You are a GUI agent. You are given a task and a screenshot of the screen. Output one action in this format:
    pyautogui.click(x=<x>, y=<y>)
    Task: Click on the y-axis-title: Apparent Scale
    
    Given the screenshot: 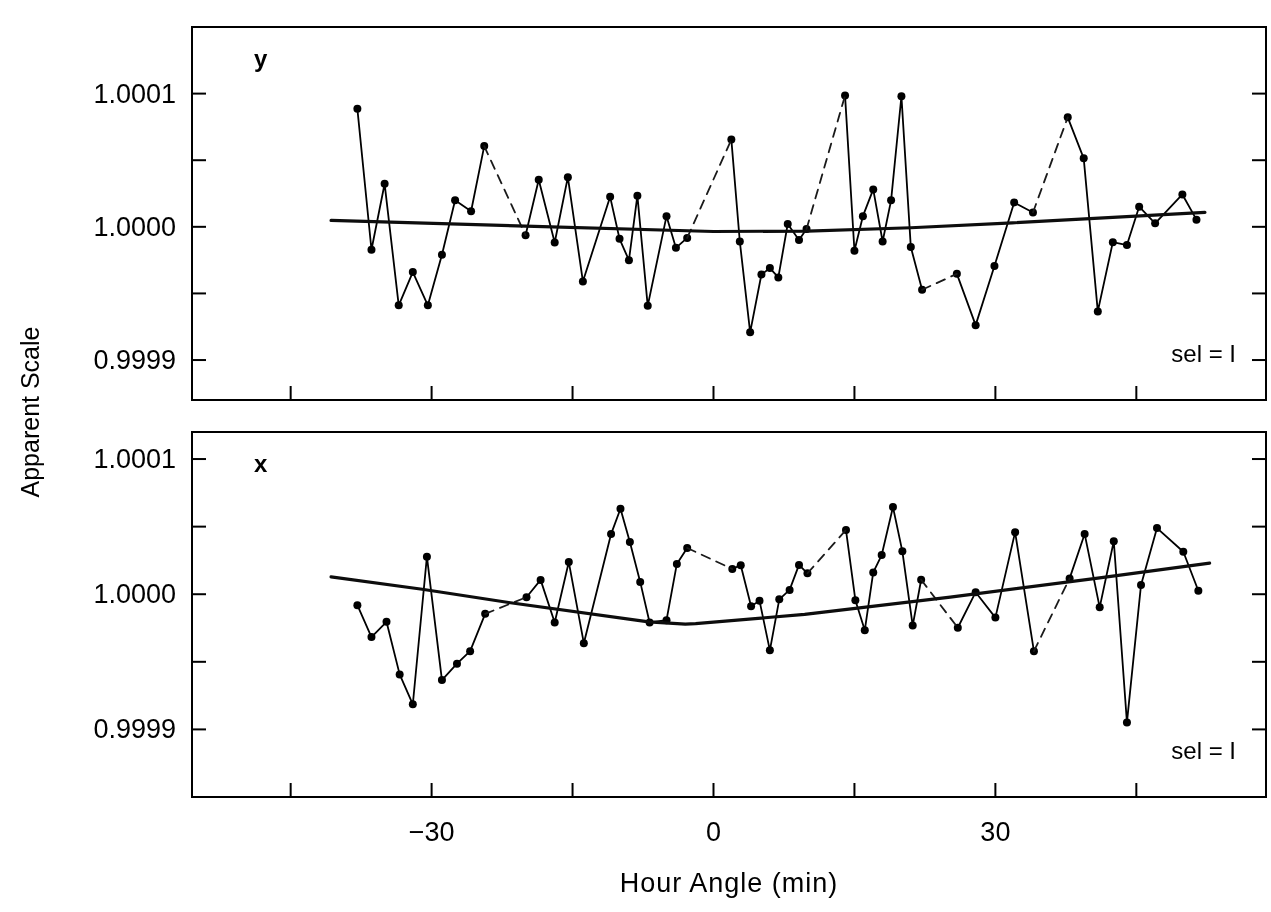 What is the action you would take?
    pyautogui.click(x=30, y=412)
    